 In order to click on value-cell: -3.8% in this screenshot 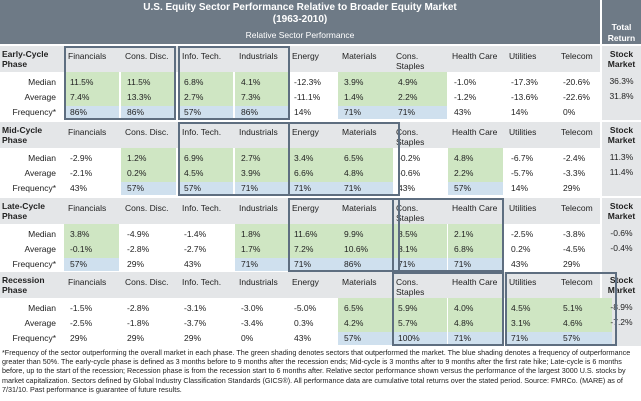, I will do `click(574, 234)`.